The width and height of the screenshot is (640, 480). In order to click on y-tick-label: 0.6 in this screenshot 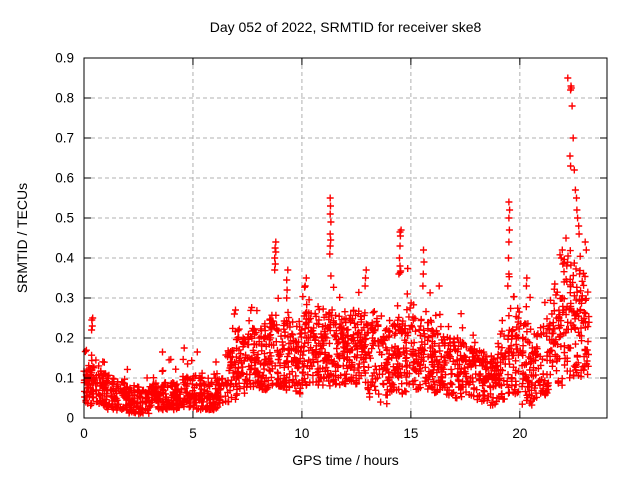, I will do `click(64, 178)`.